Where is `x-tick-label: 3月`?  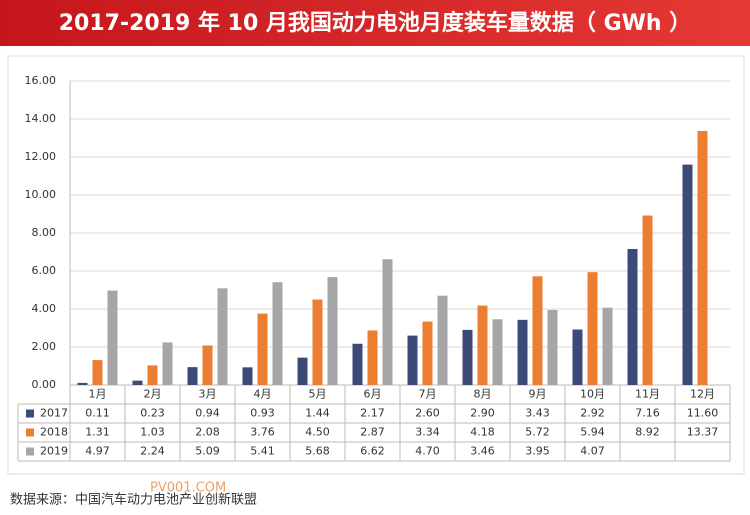 x-tick-label: 3月 is located at coordinates (208, 394).